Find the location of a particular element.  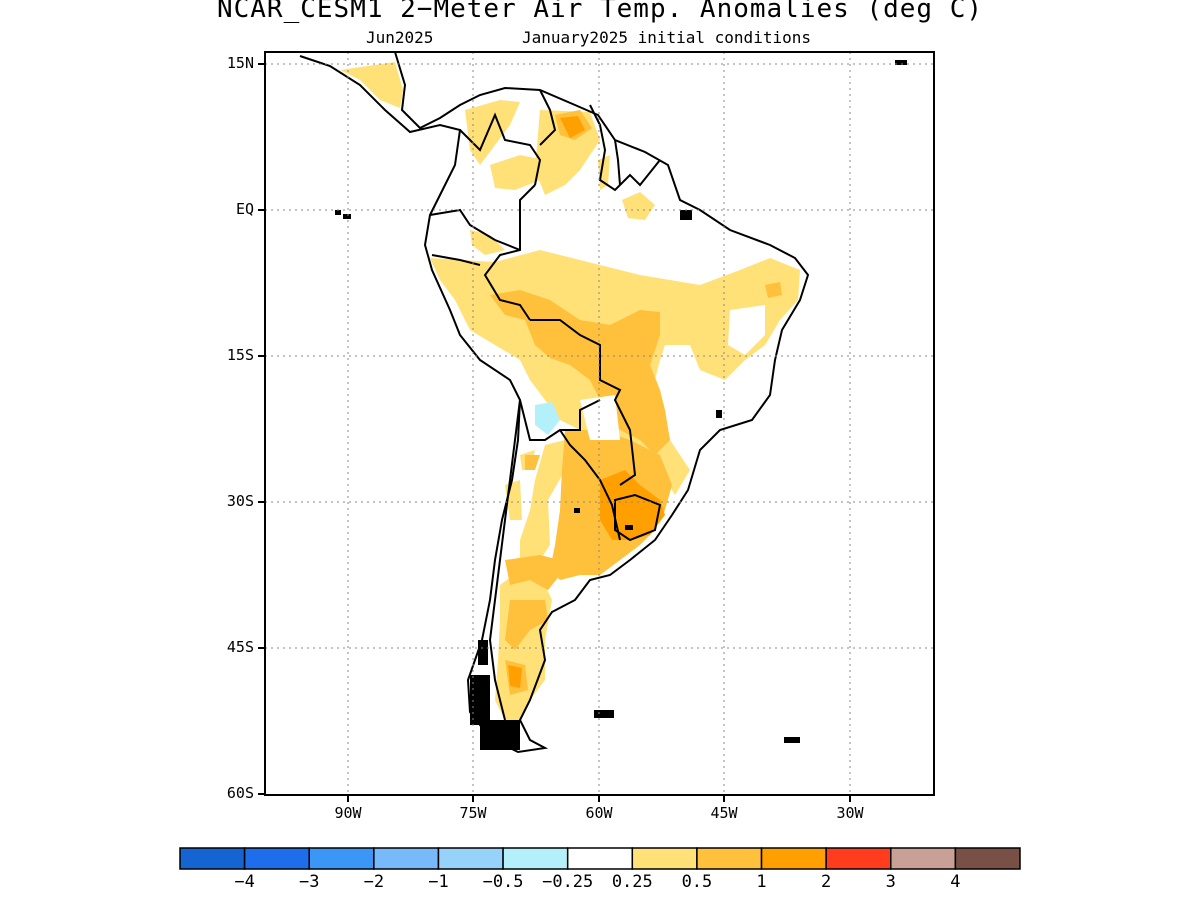

lat-label-60s: 60S is located at coordinates (240, 793).